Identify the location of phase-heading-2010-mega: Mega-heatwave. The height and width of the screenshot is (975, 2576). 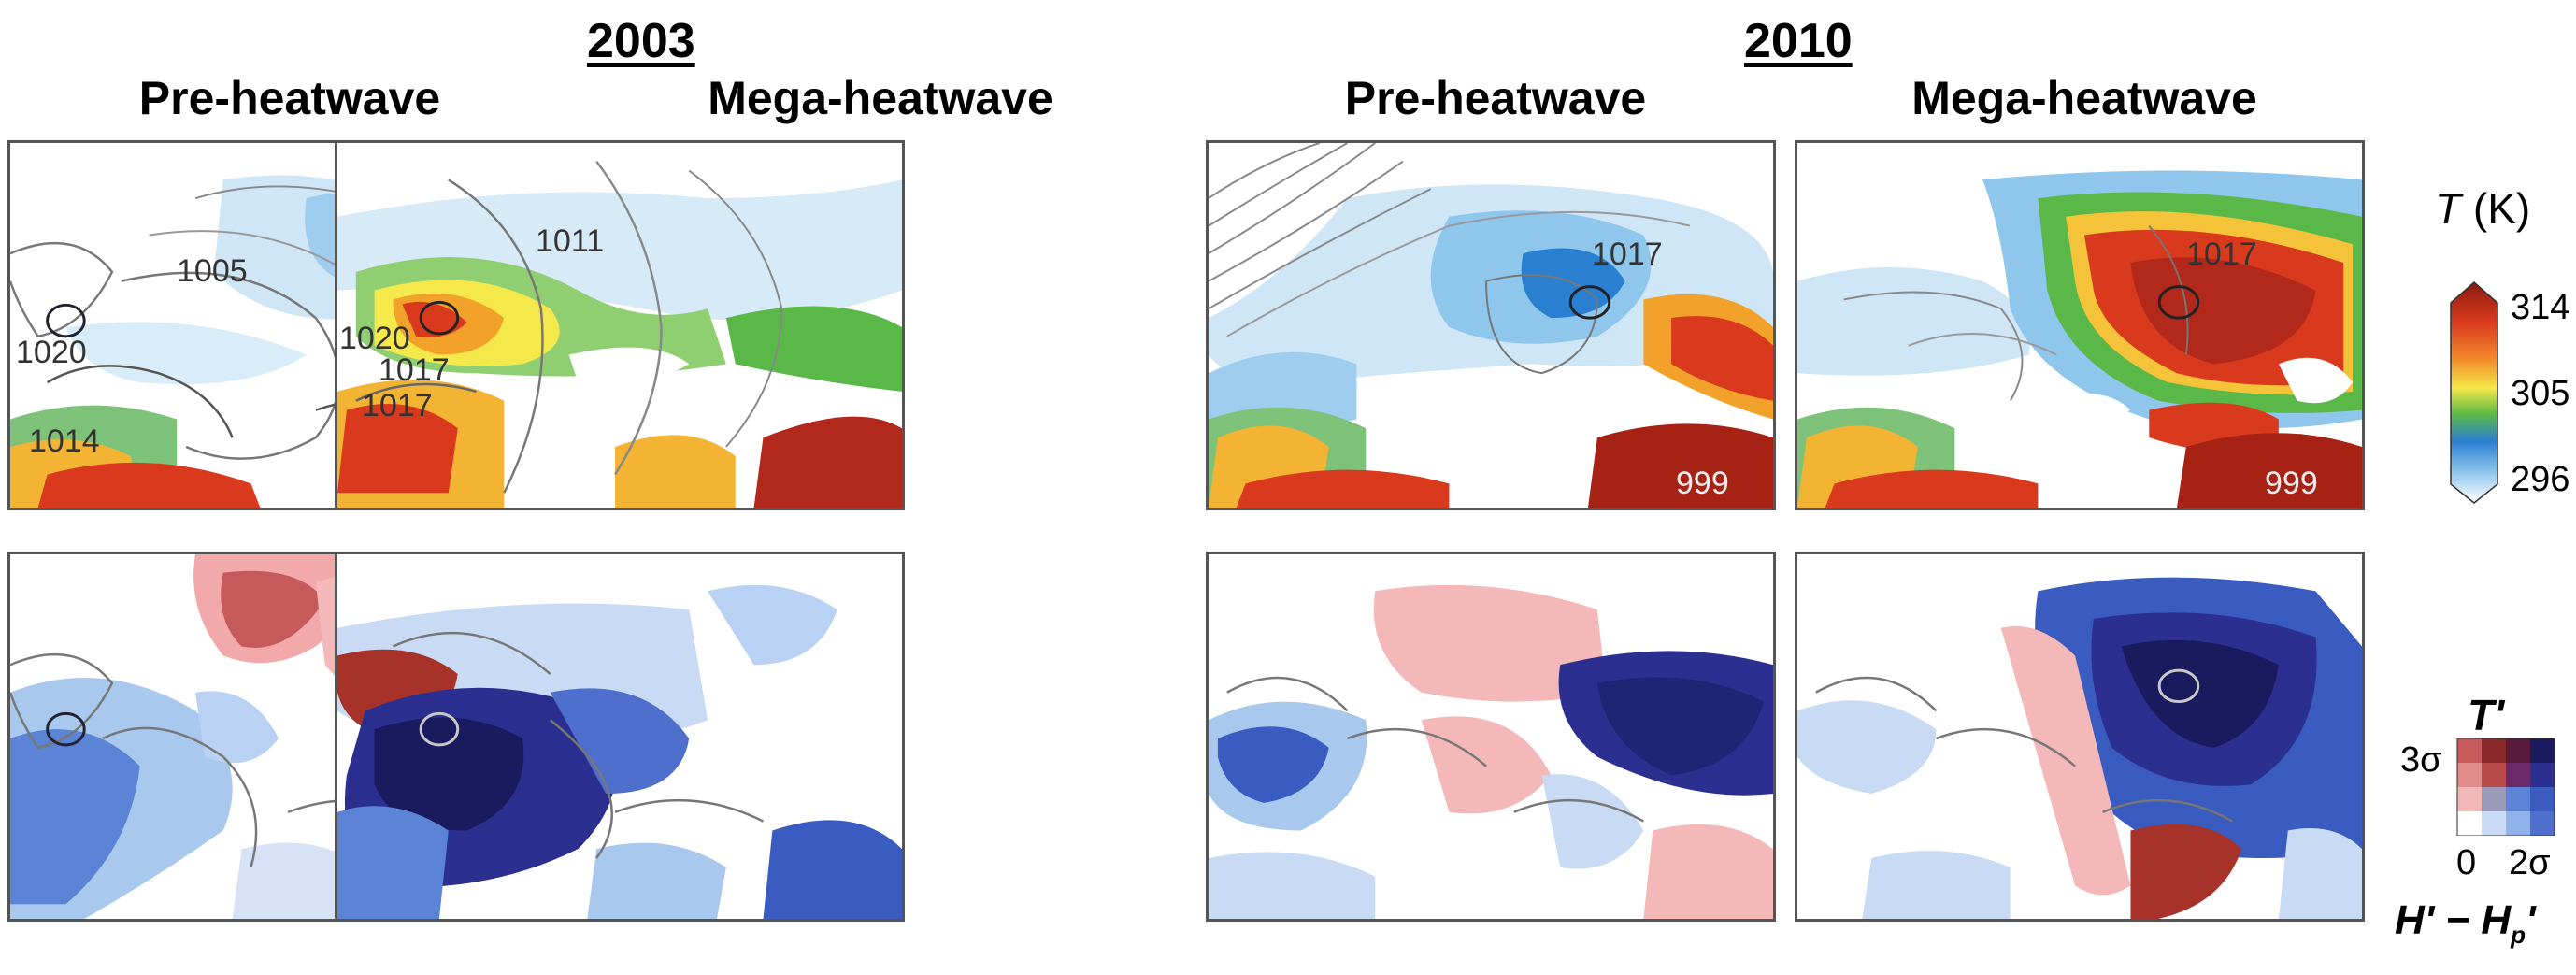
(2084, 98).